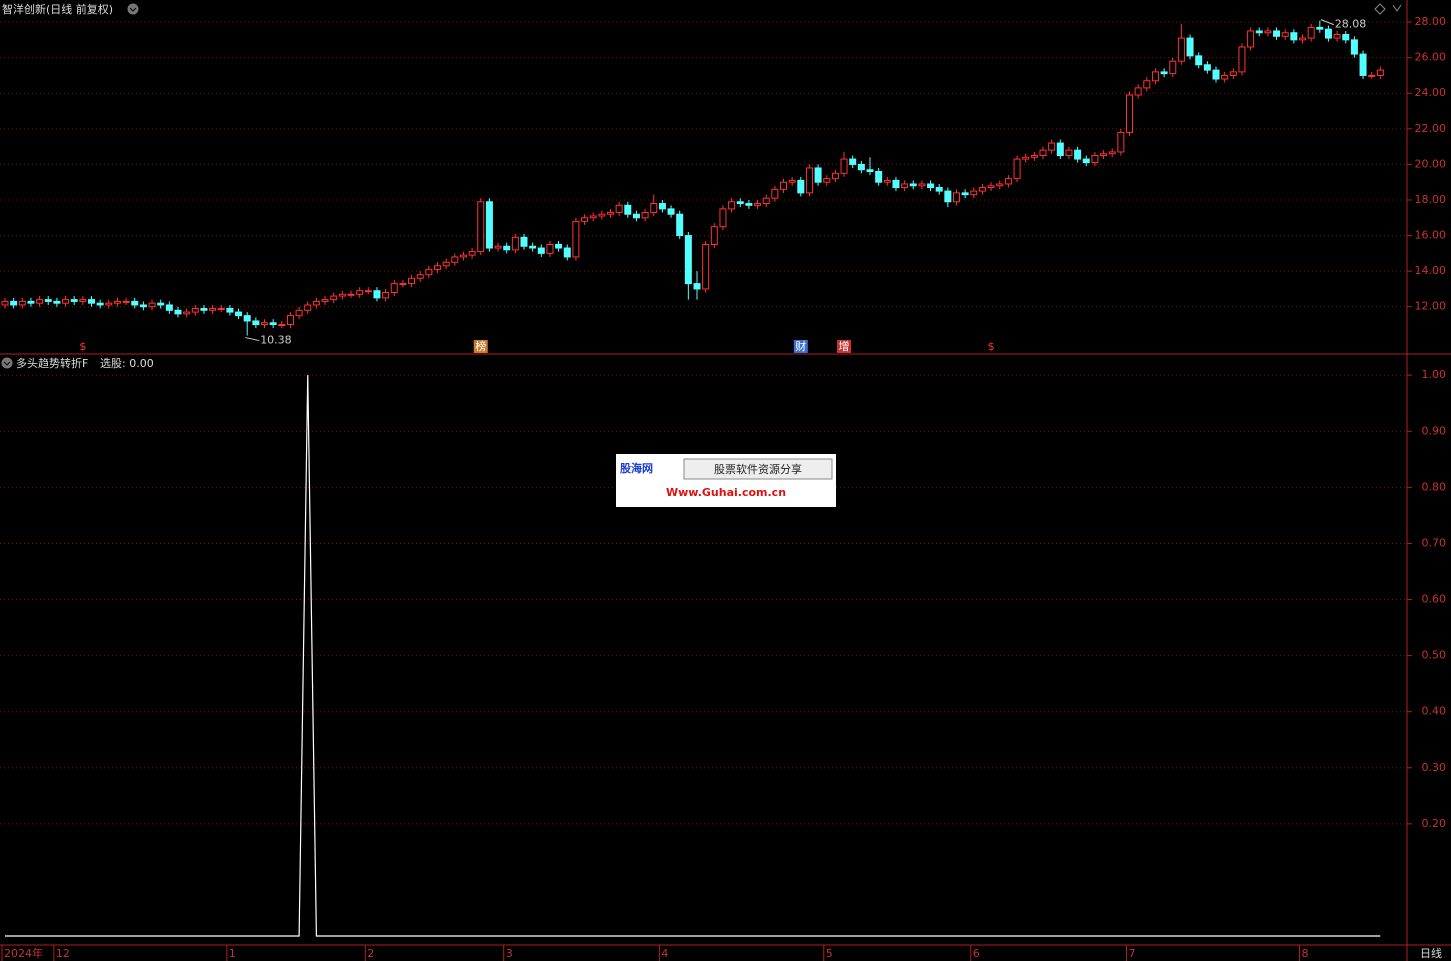 The height and width of the screenshot is (961, 1451). I want to click on y-tick-label: 0.50, so click(1434, 655).